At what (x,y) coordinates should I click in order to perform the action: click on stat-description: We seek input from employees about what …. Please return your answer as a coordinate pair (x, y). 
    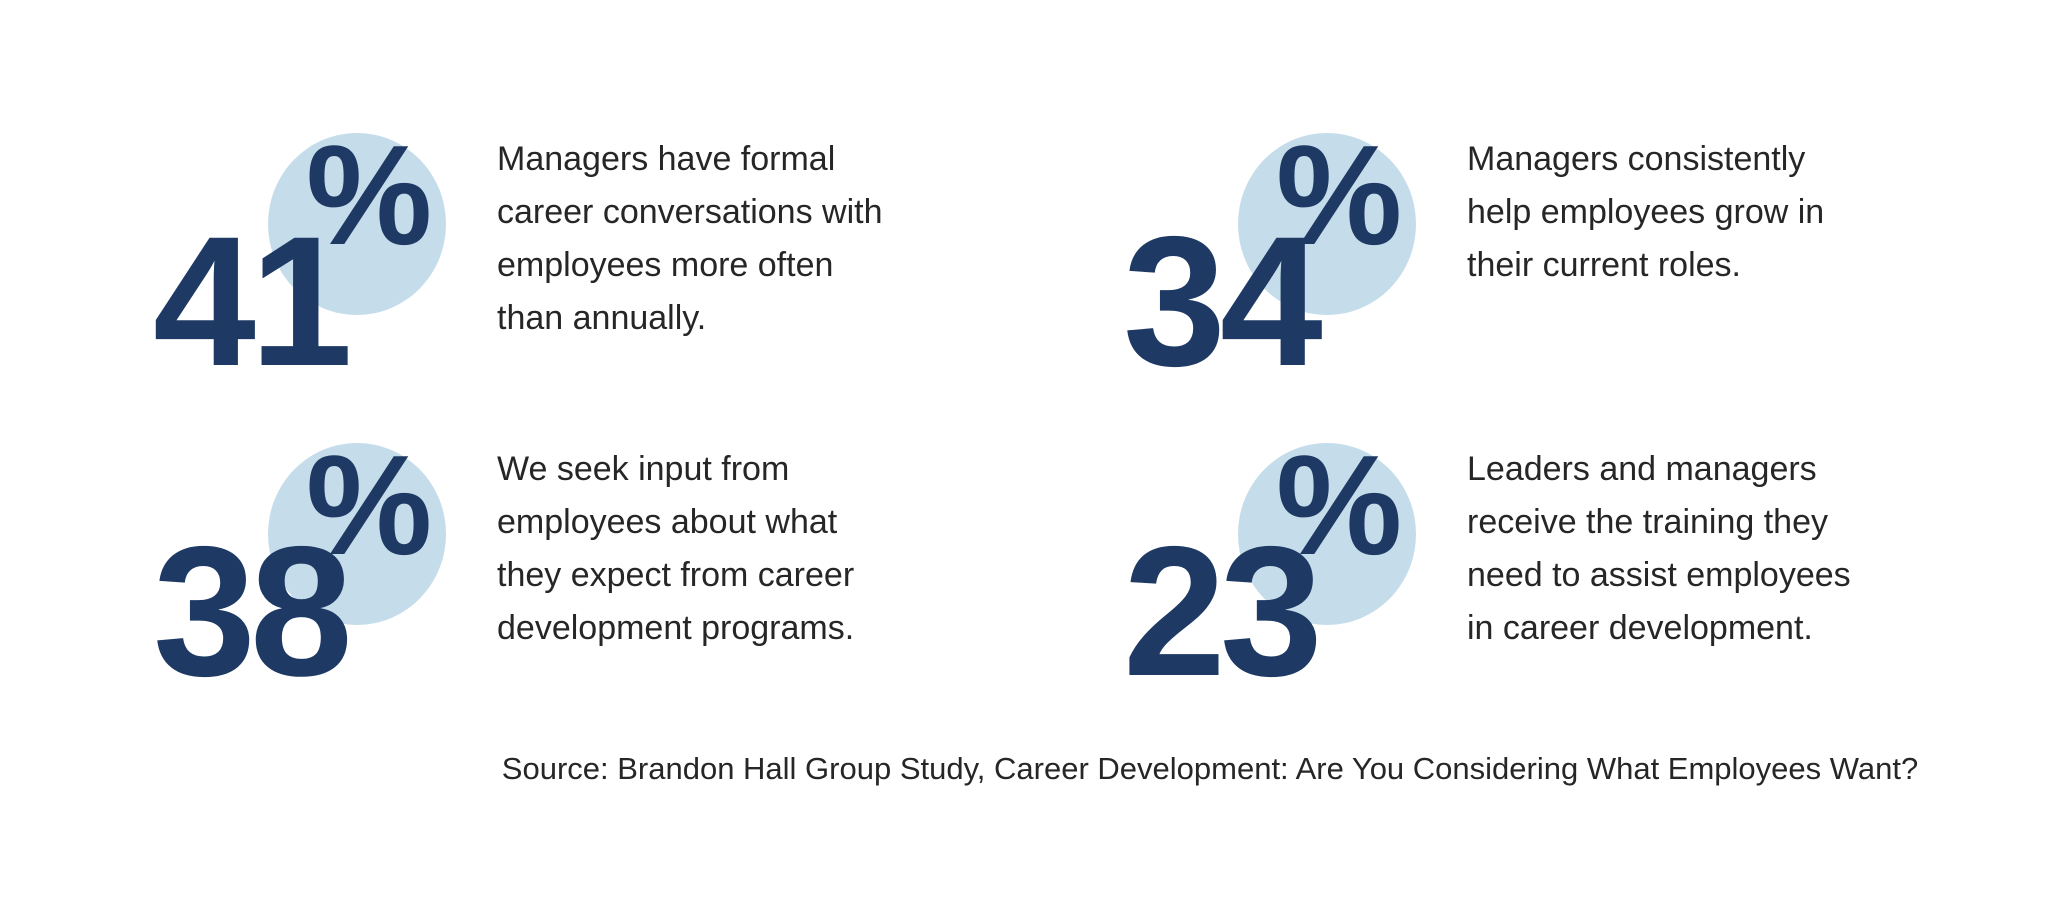
    Looking at the image, I should click on (675, 549).